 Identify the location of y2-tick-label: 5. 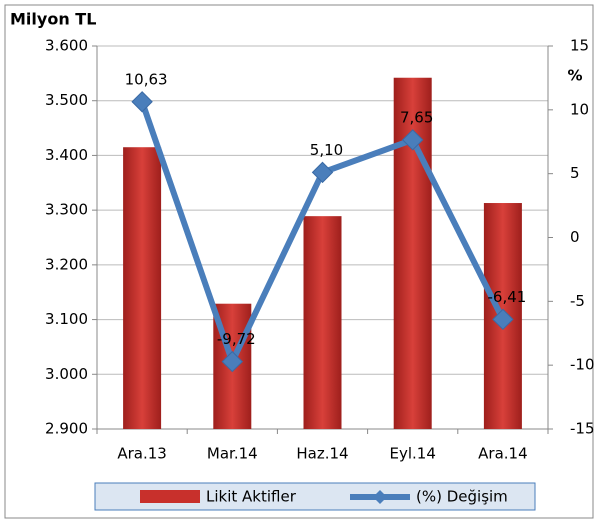
(575, 173).